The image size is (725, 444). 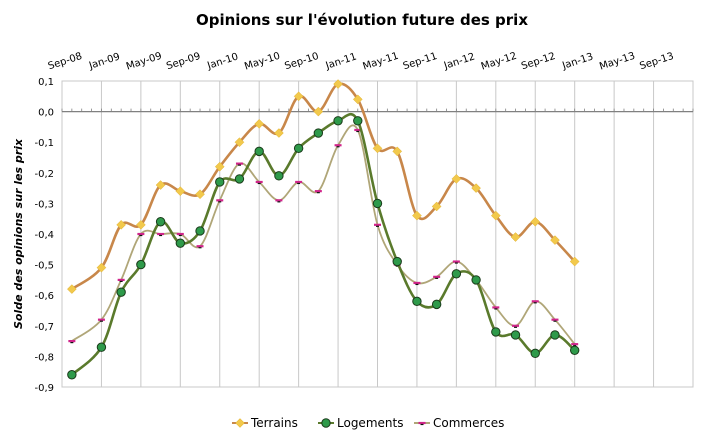 What do you see at coordinates (44, 235) in the screenshot?
I see `y-tick-label: -0,4` at bounding box center [44, 235].